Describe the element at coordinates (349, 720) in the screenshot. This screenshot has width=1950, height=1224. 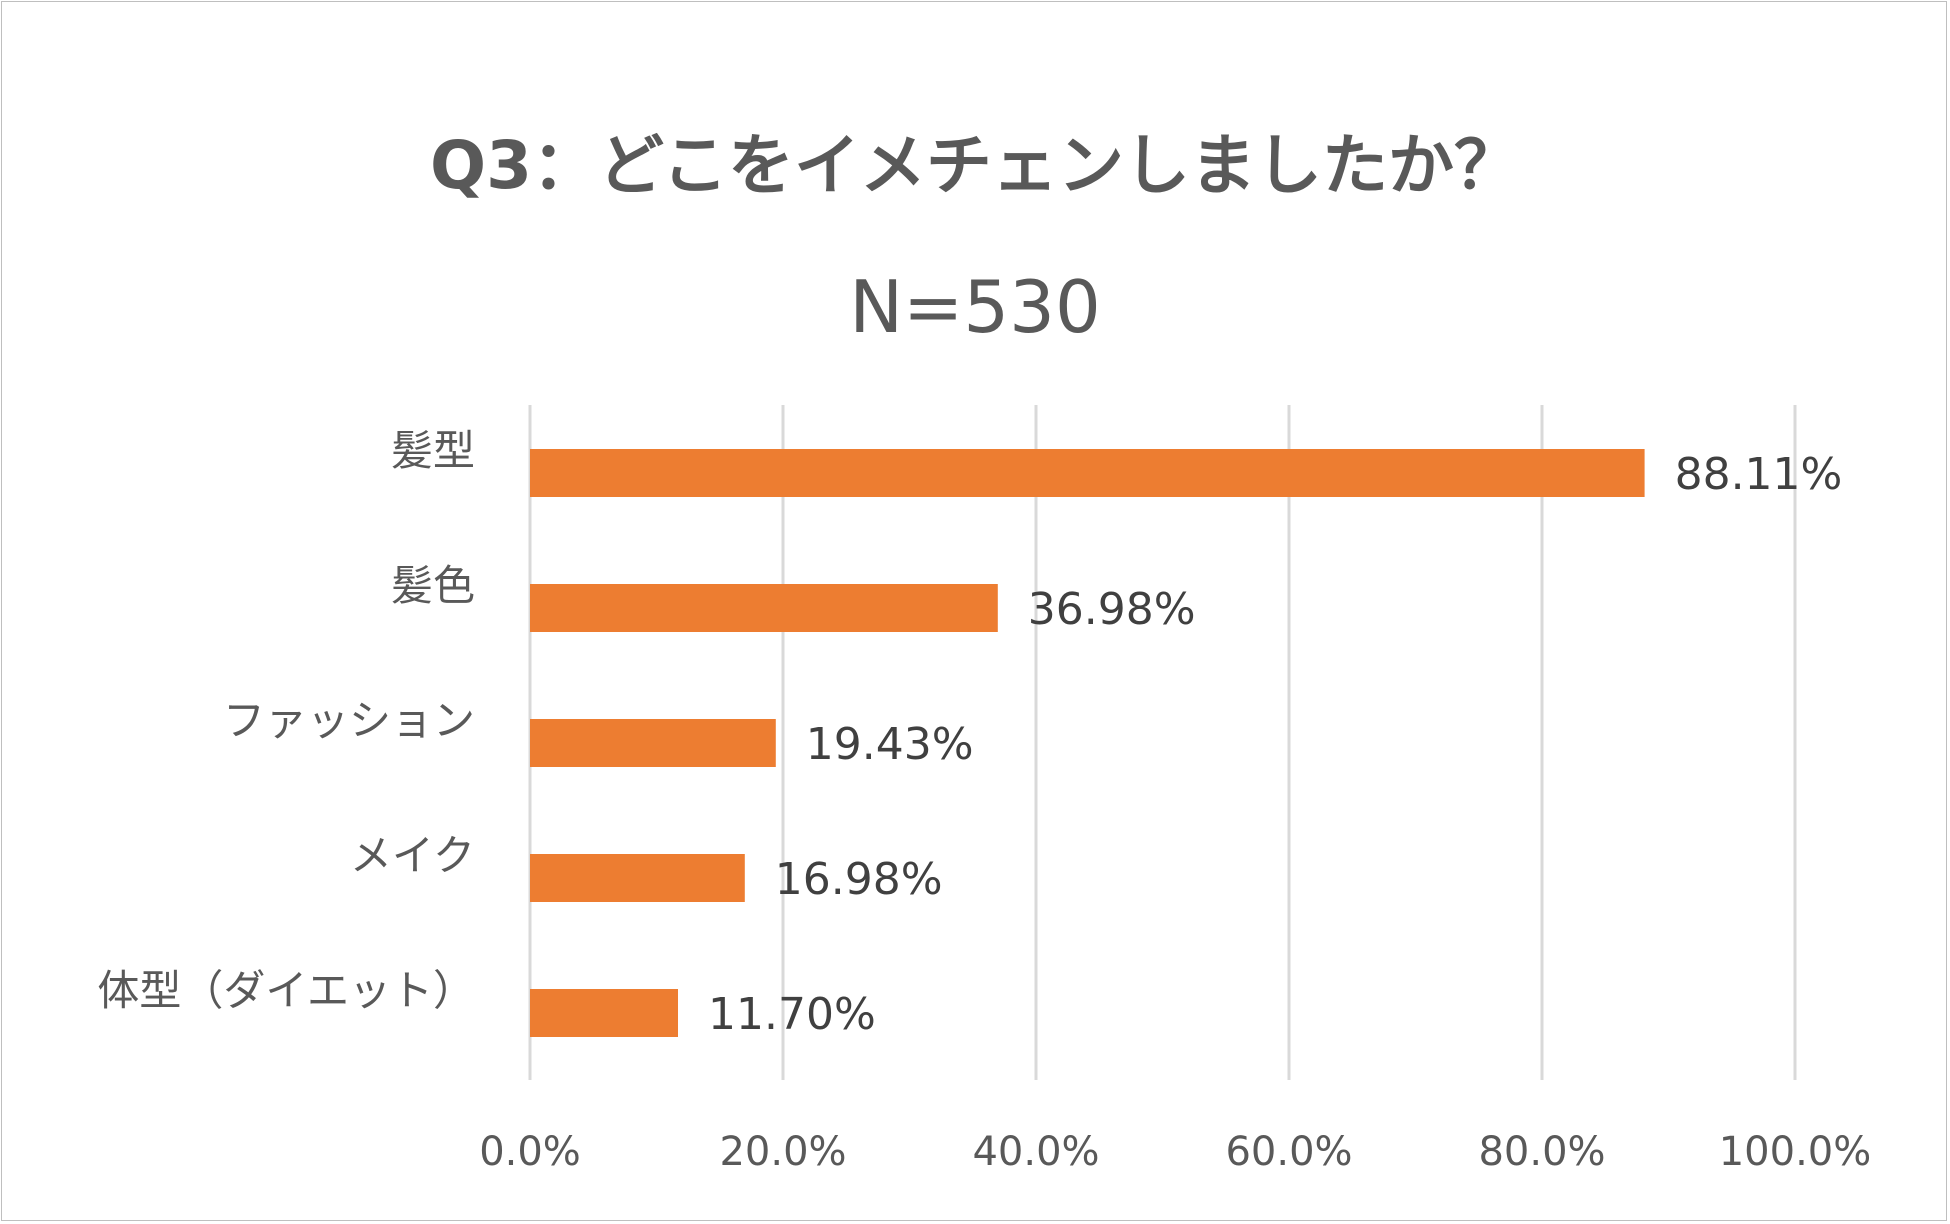
I see `category-label: ファッション` at that location.